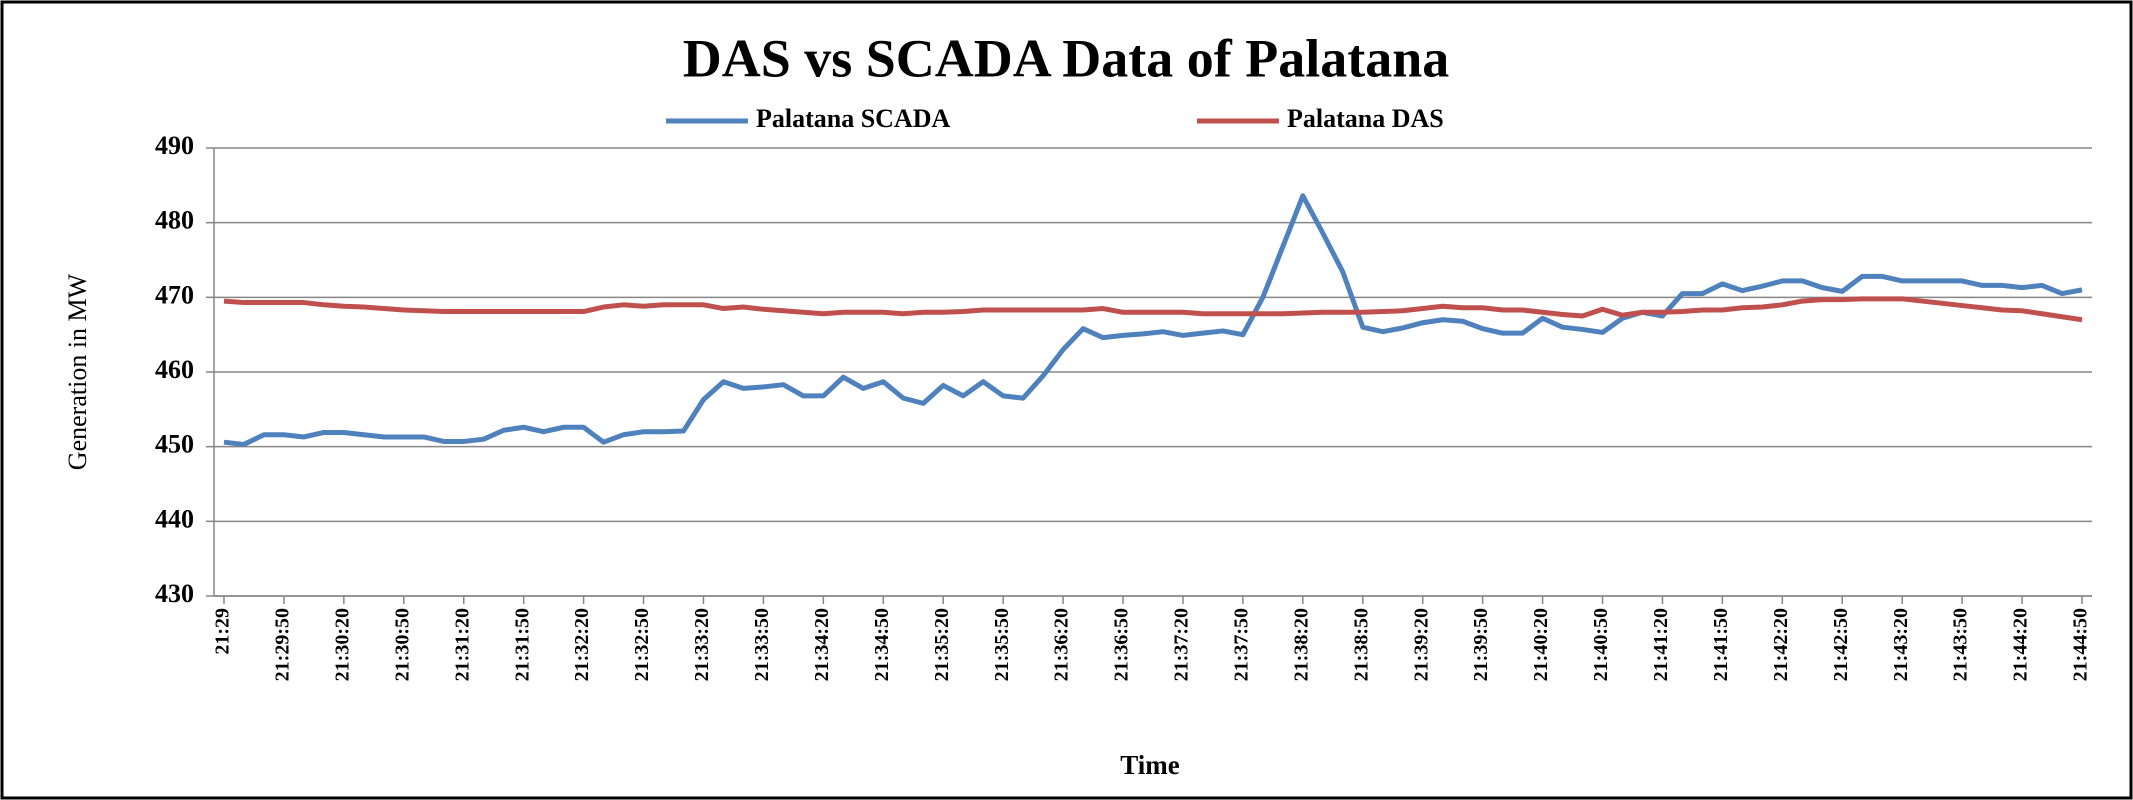 This screenshot has width=2133, height=800. Describe the element at coordinates (1150, 765) in the screenshot. I see `x-axis-label: Time` at that location.